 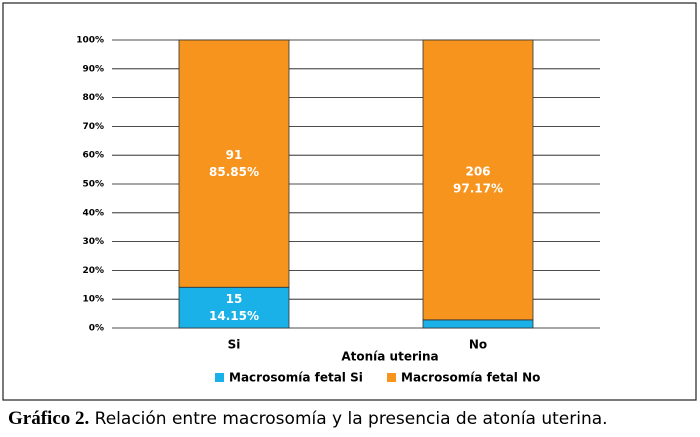 What do you see at coordinates (389, 357) in the screenshot?
I see `x-axis-label: Atonía uterina` at bounding box center [389, 357].